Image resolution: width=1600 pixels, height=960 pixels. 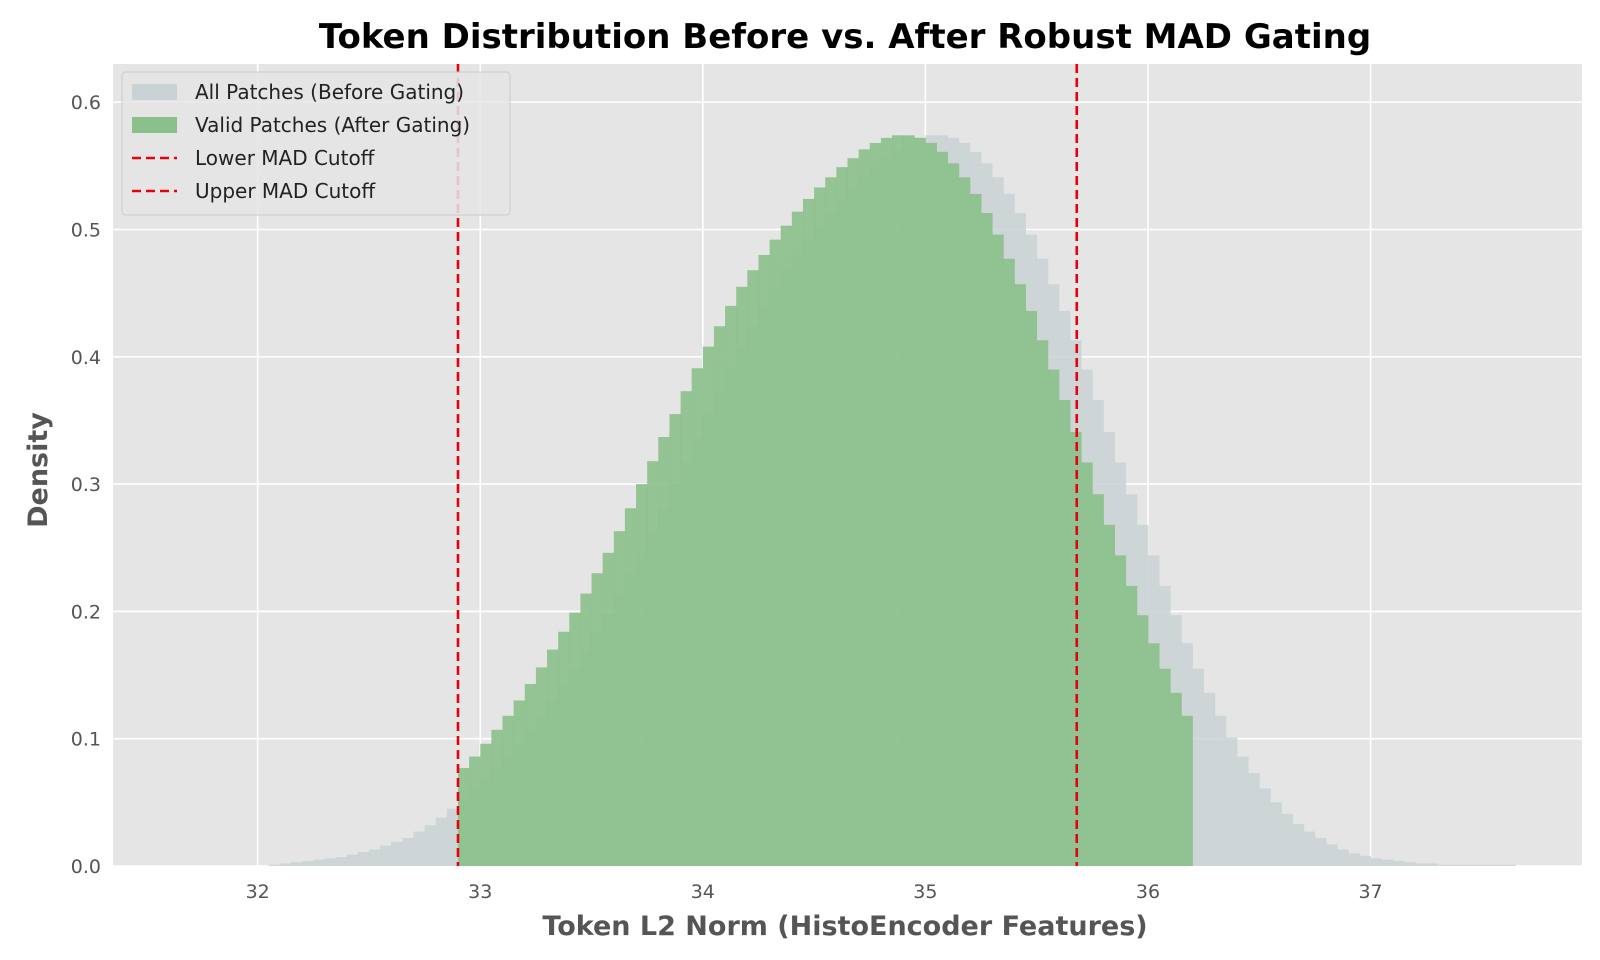 I want to click on x-tick-label: 34, so click(x=703, y=892).